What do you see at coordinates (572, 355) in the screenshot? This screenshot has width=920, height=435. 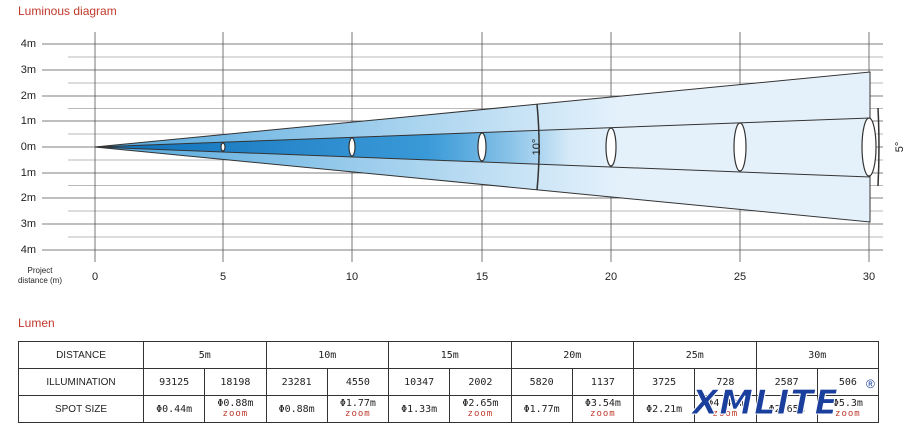 I see `table-cell: 20m` at bounding box center [572, 355].